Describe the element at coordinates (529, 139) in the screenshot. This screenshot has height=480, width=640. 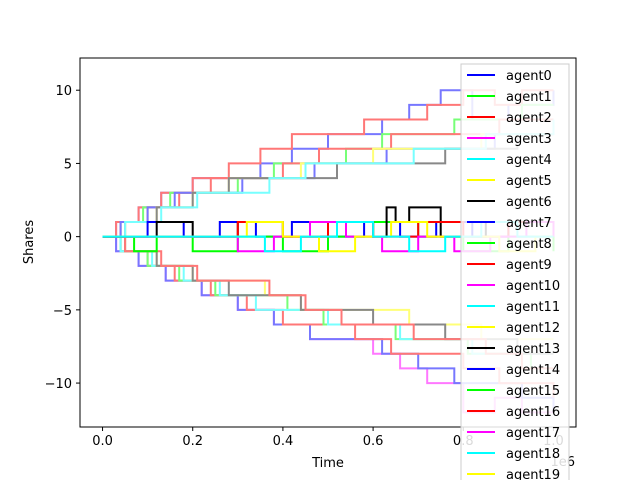
I see `legend-label: agent3` at that location.